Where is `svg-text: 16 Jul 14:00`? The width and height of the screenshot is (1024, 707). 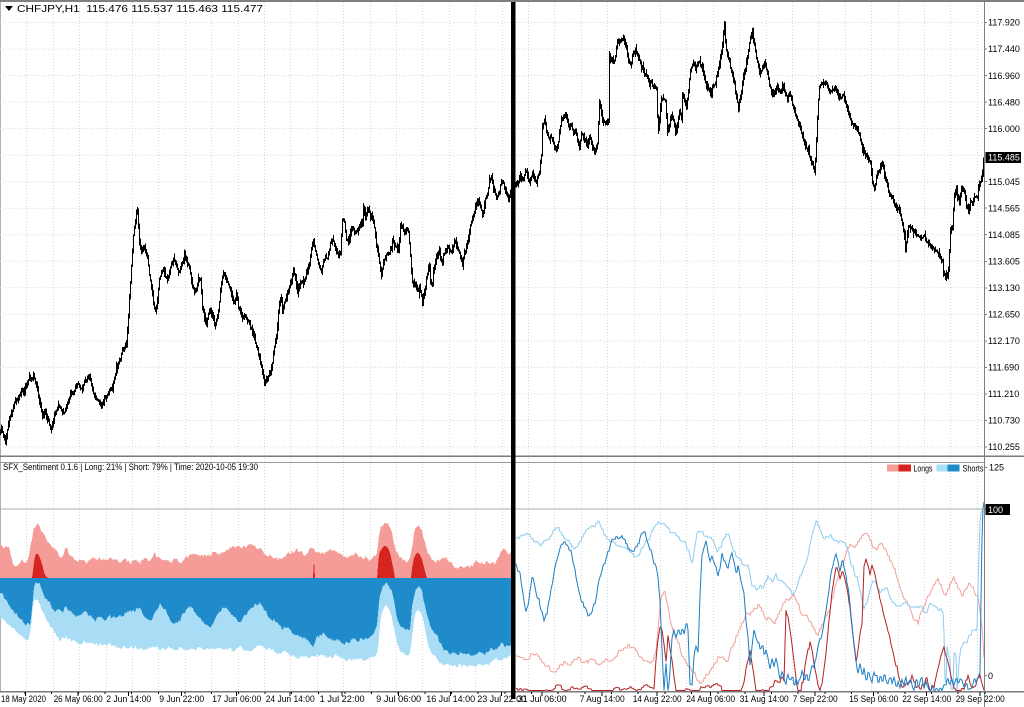 svg-text: 16 Jul 14:00 is located at coordinates (450, 699).